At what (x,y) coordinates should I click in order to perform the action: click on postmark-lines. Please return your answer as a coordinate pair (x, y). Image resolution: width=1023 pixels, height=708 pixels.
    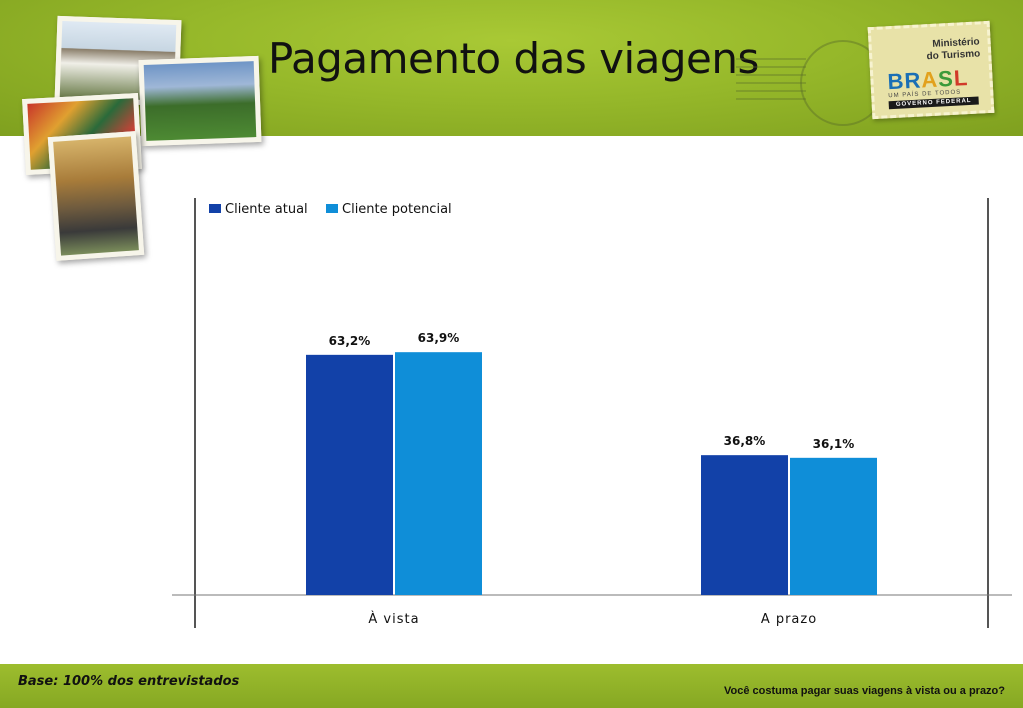
    Looking at the image, I should click on (771, 78).